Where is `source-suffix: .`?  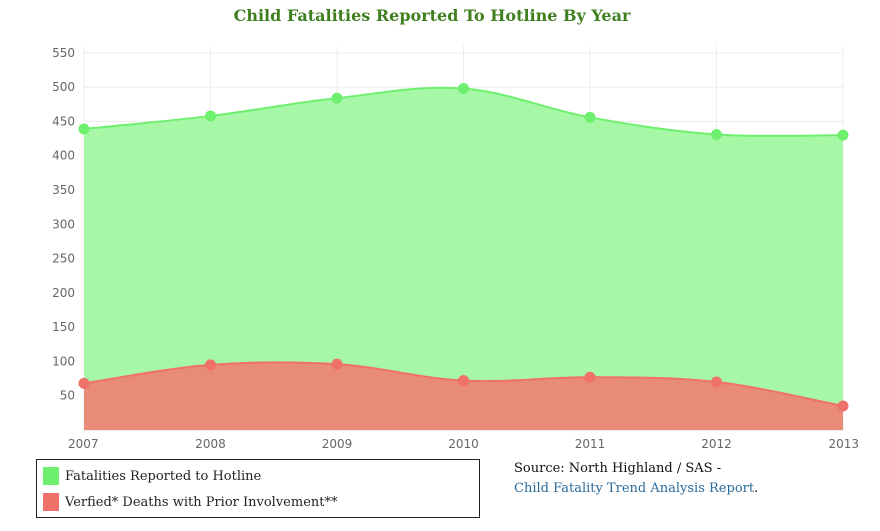 source-suffix: . is located at coordinates (756, 488).